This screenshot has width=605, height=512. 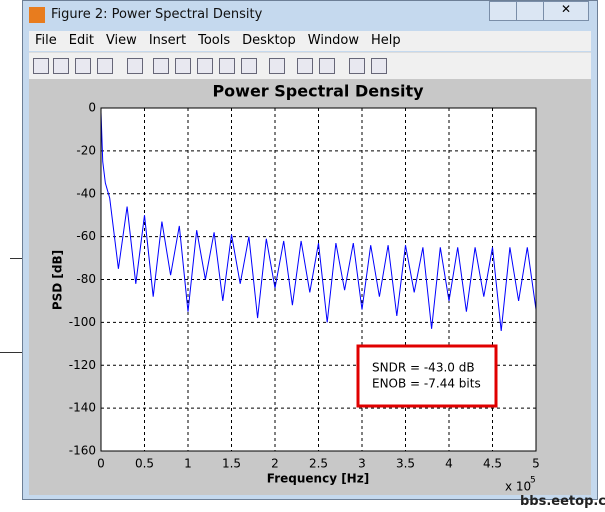 I want to click on x-tick-label: 1.5, so click(x=231, y=464).